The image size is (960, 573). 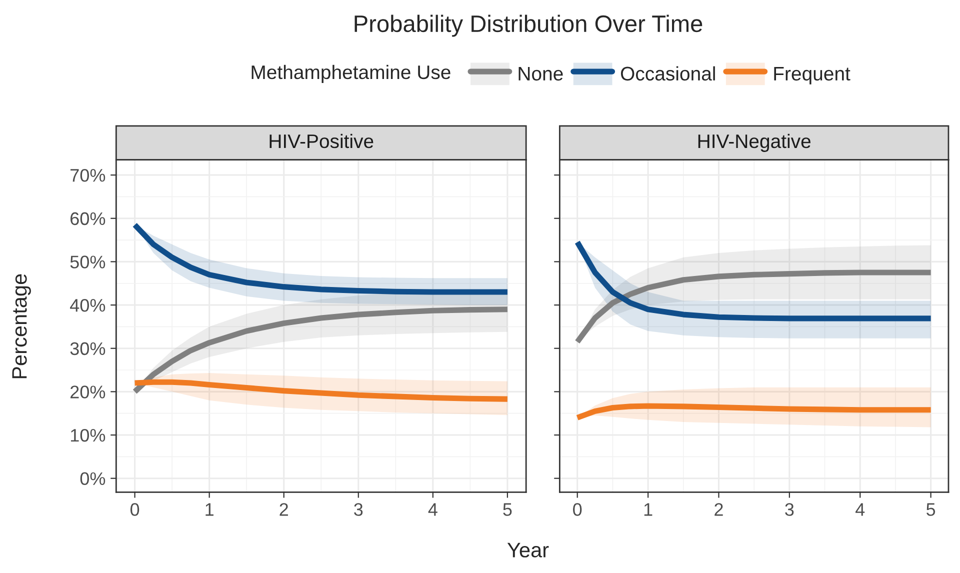 What do you see at coordinates (88, 175) in the screenshot?
I see `y-tick-label: 70%` at bounding box center [88, 175].